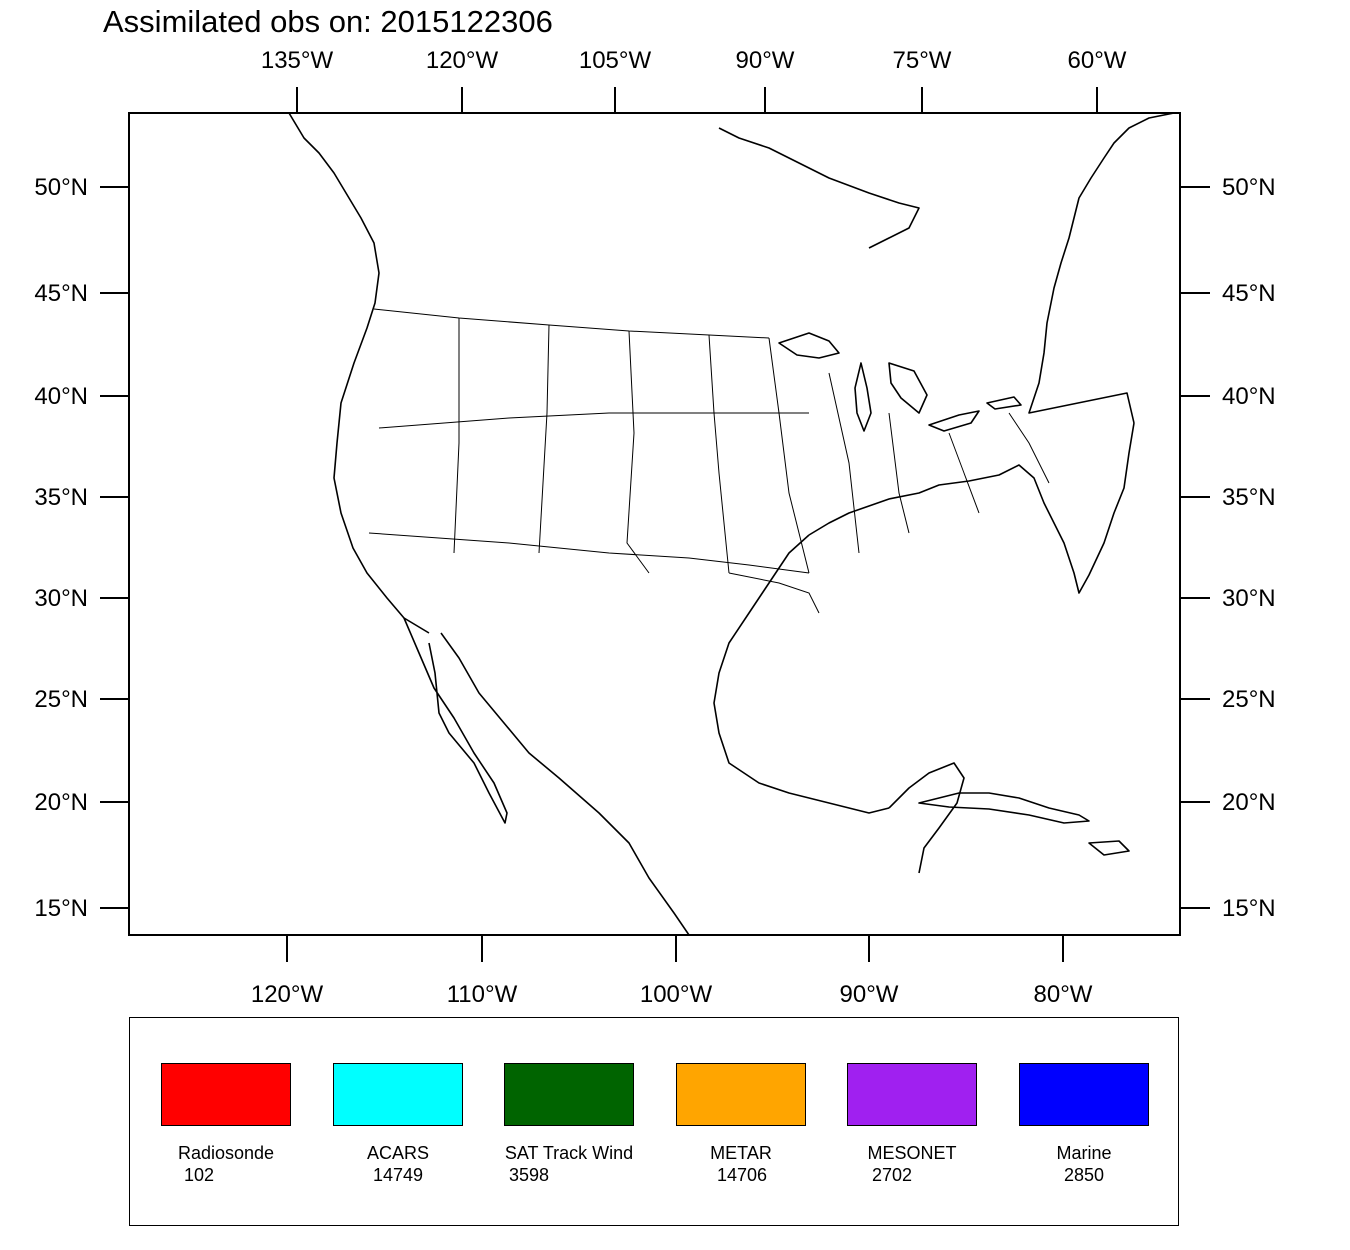 Image resolution: width=1350 pixels, height=1250 pixels. I want to click on state-borders, so click(709, 461).